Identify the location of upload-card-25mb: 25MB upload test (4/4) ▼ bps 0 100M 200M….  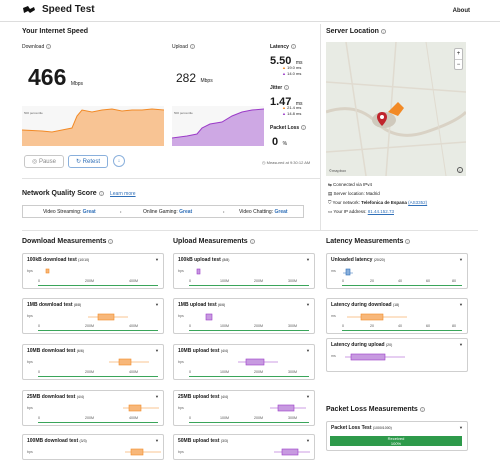
(244, 408).